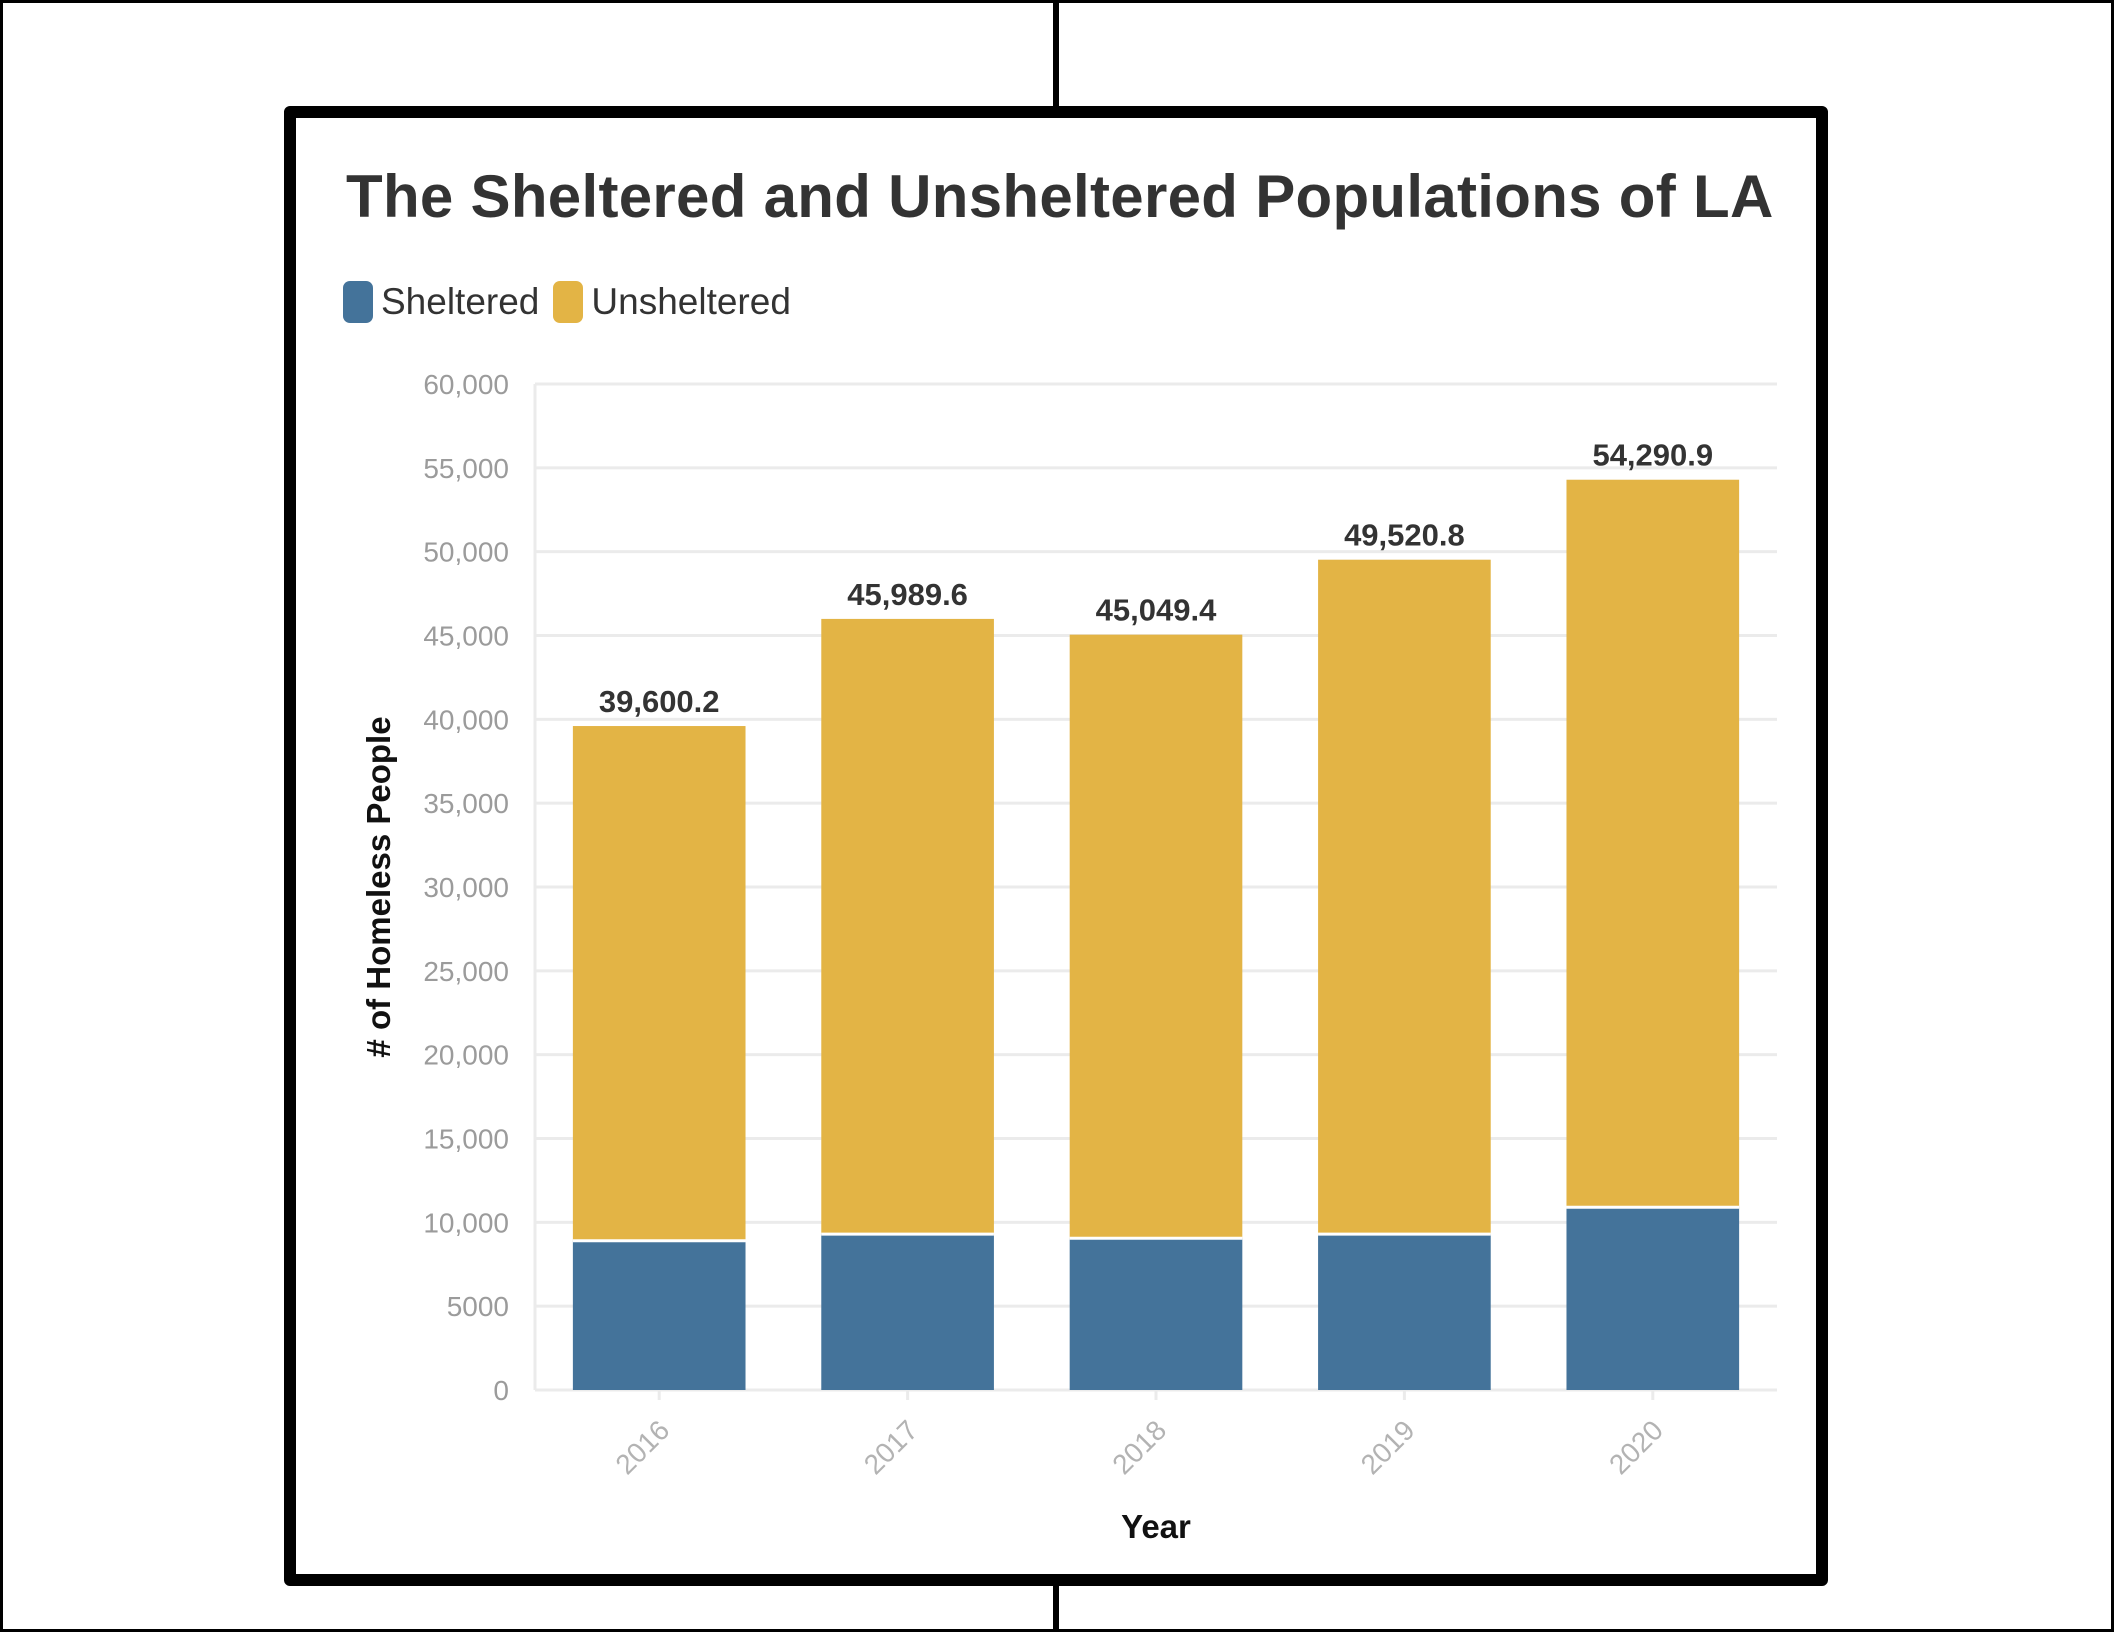 The width and height of the screenshot is (2114, 1632). I want to click on y-tick-label: 60,000, so click(466, 384).